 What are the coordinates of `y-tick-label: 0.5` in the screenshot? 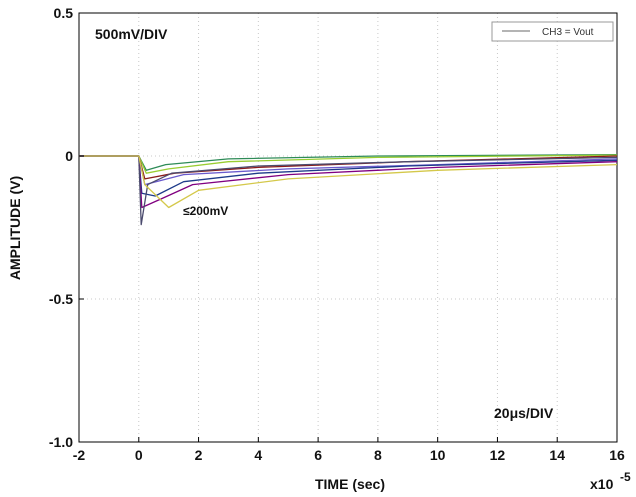 It's located at (64, 13).